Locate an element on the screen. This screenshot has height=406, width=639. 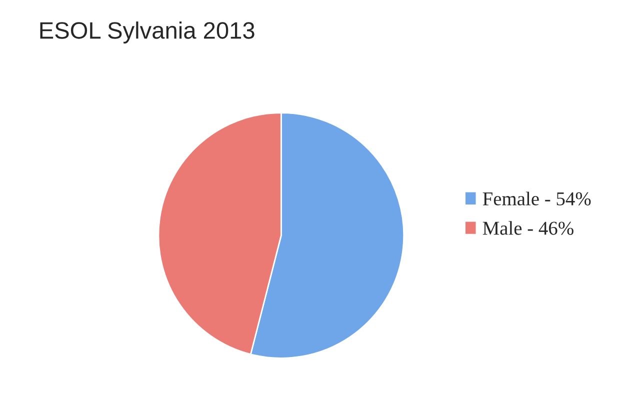
chart-title: ESOL Sylvania 2013 is located at coordinates (147, 32).